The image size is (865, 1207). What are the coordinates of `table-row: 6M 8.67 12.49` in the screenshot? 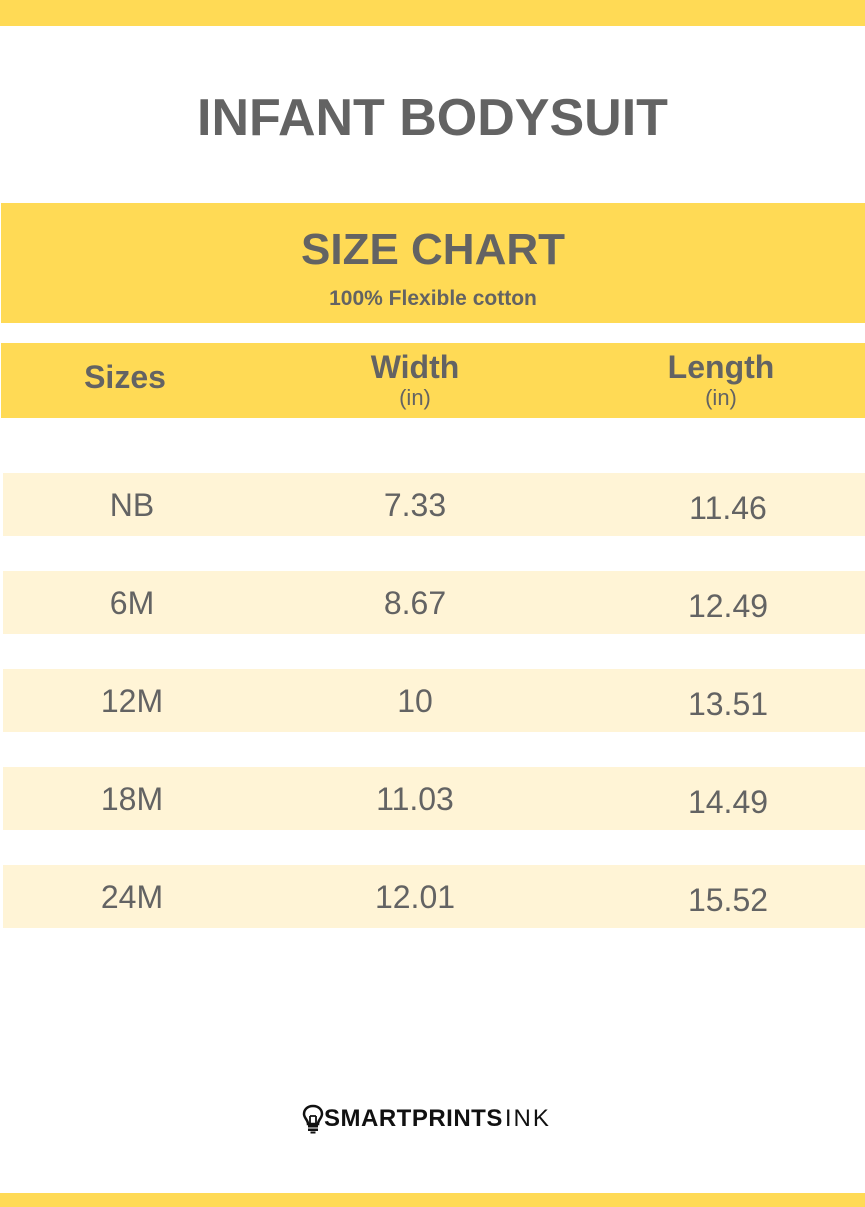 It's located at (434, 602).